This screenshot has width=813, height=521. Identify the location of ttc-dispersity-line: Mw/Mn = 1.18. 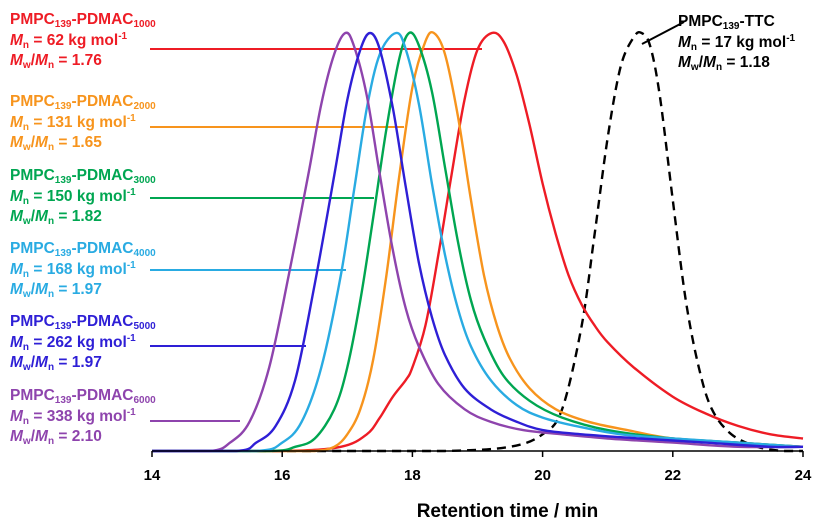
(724, 63).